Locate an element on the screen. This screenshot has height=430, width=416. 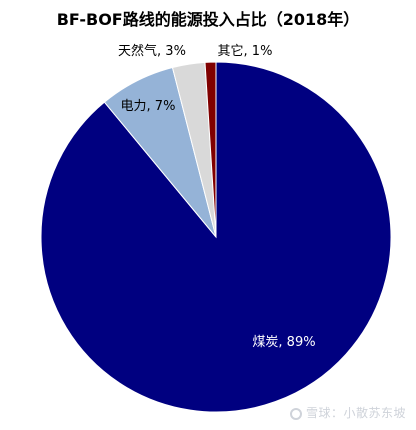
watermark-text: 雪球：小散苏东坡 is located at coordinates (355, 413).